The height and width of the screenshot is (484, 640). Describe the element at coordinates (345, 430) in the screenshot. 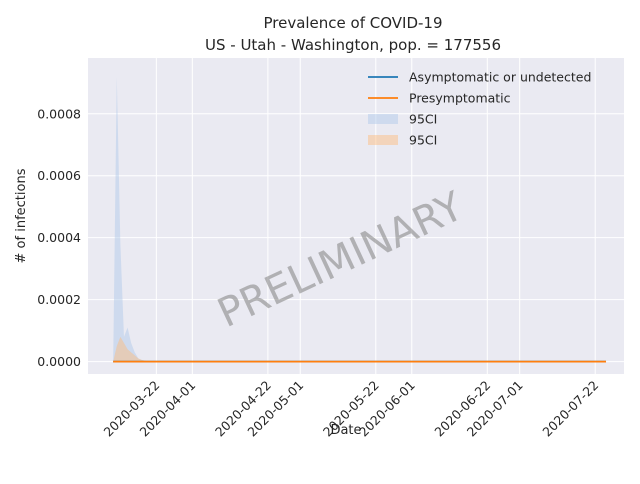

I see `x-axis-label: Date` at that location.